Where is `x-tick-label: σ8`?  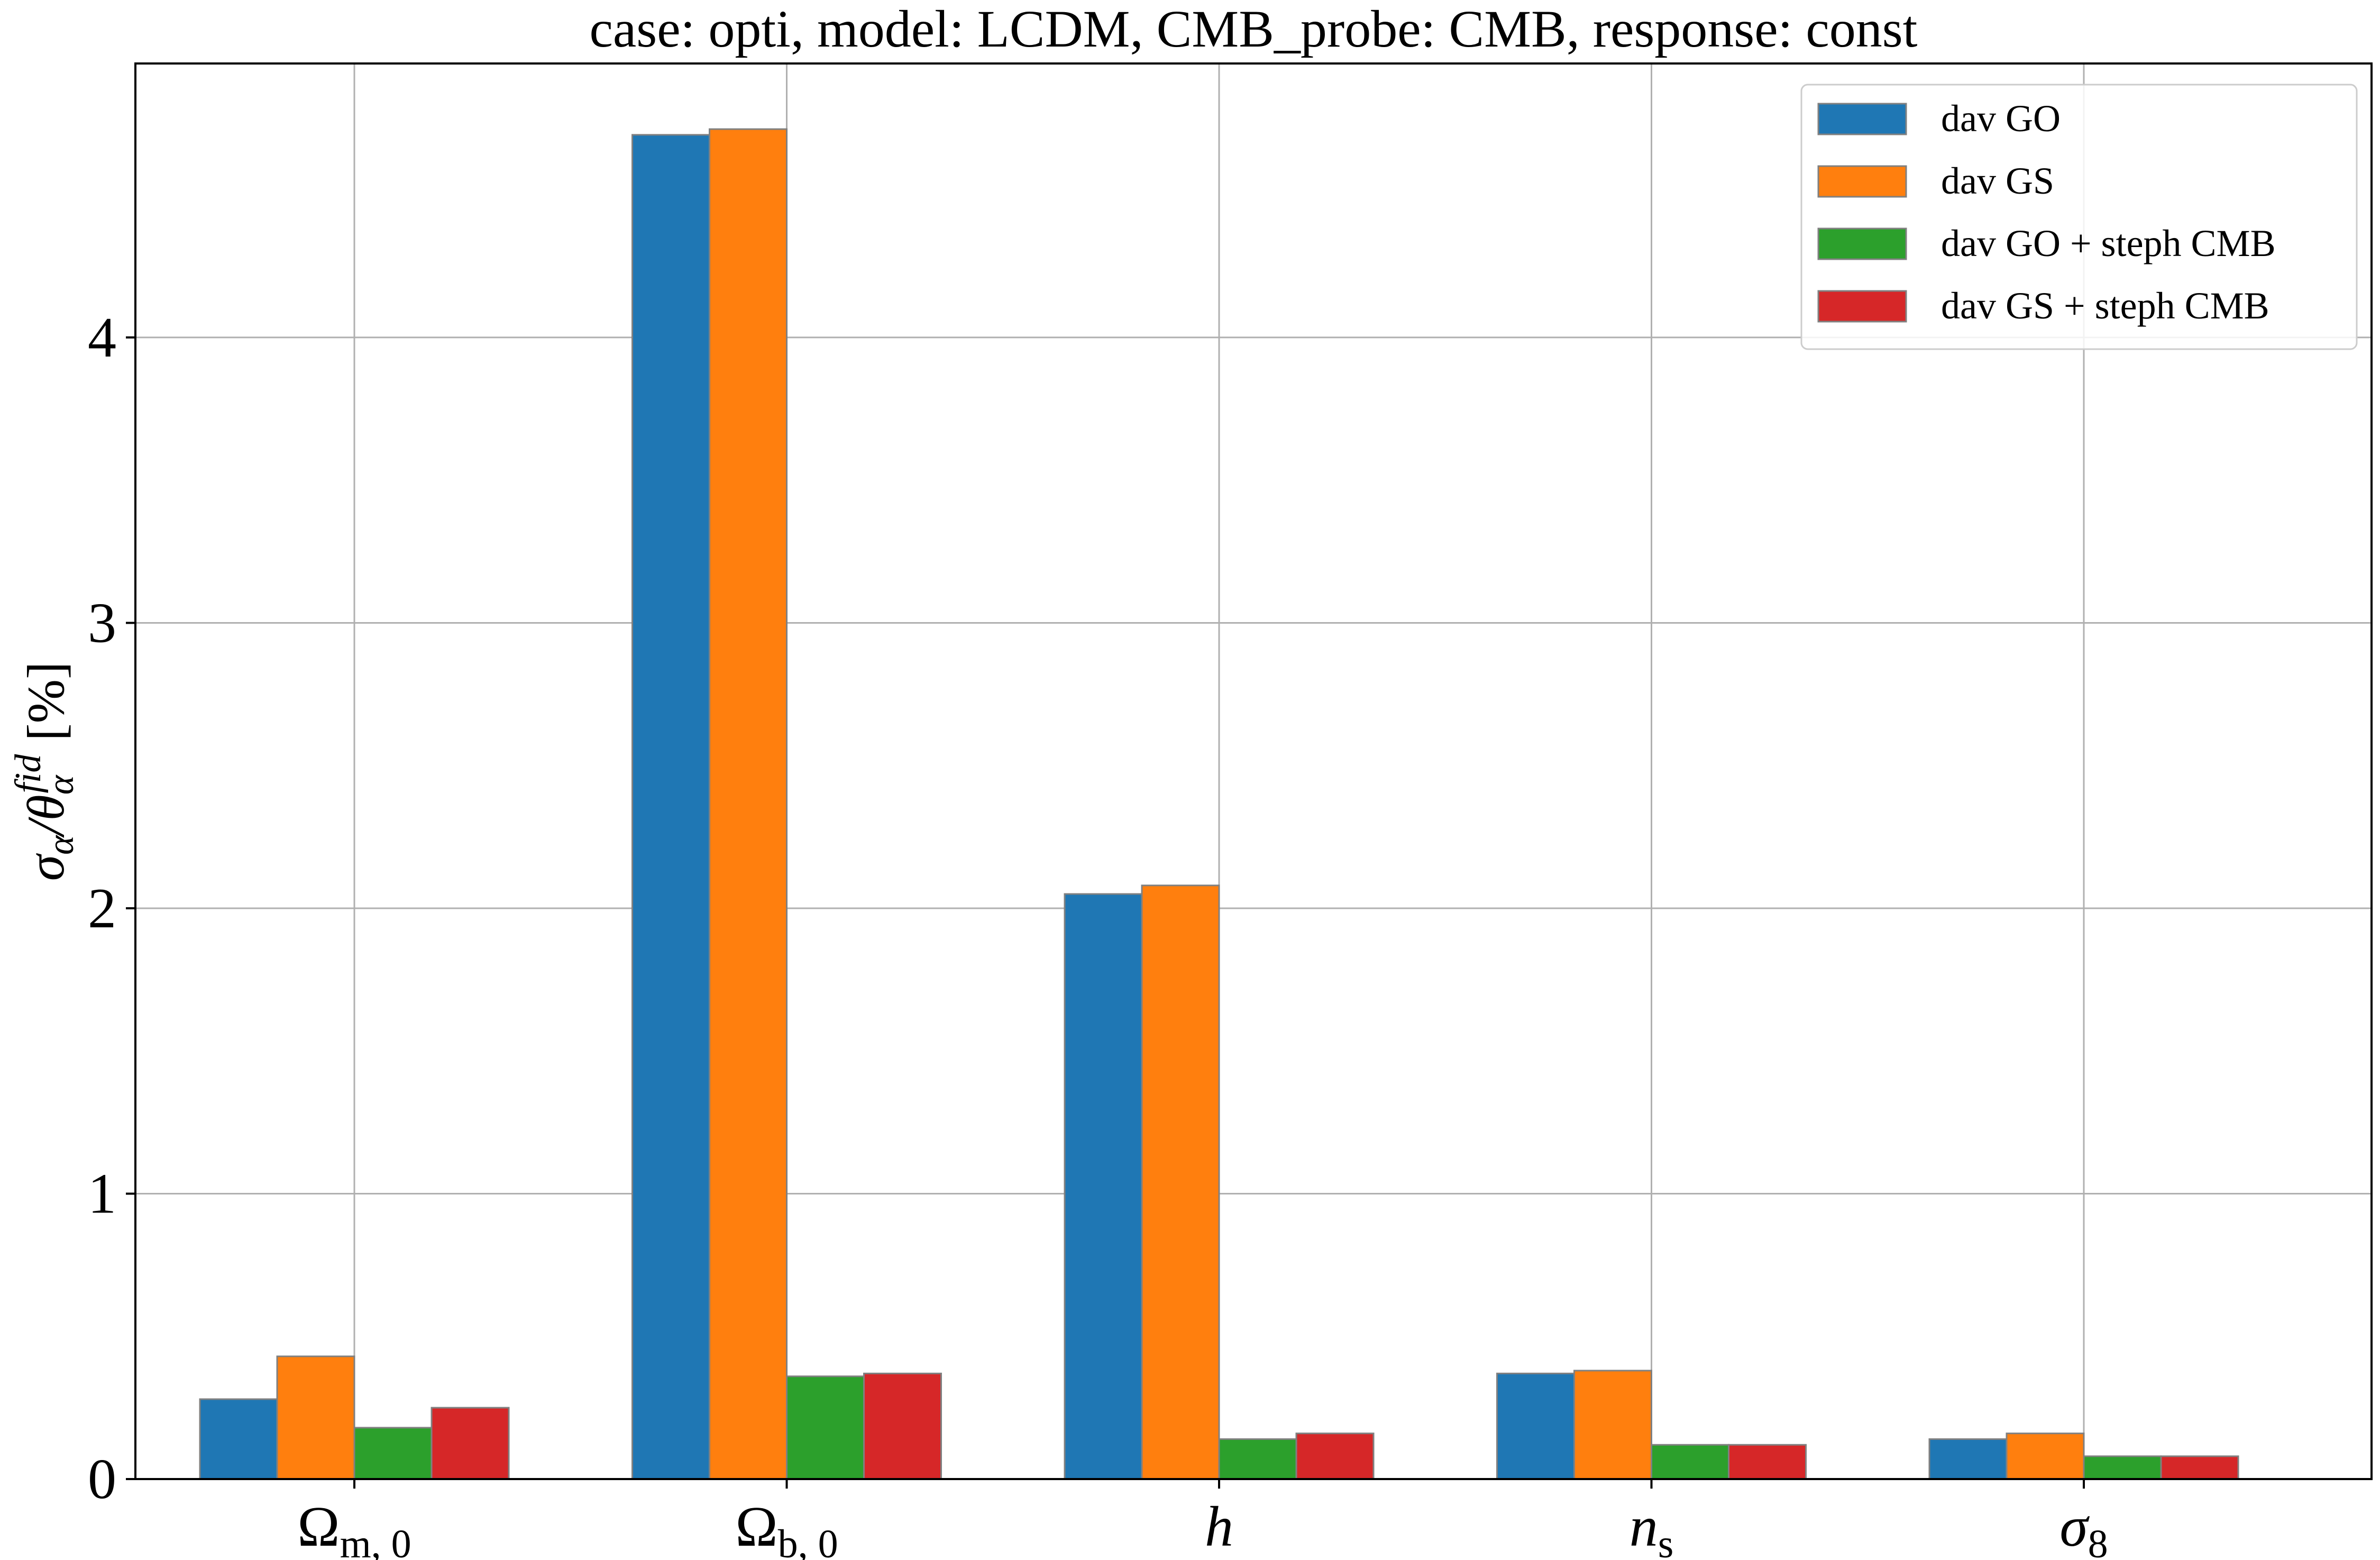 x-tick-label: σ8 is located at coordinates (2083, 1527).